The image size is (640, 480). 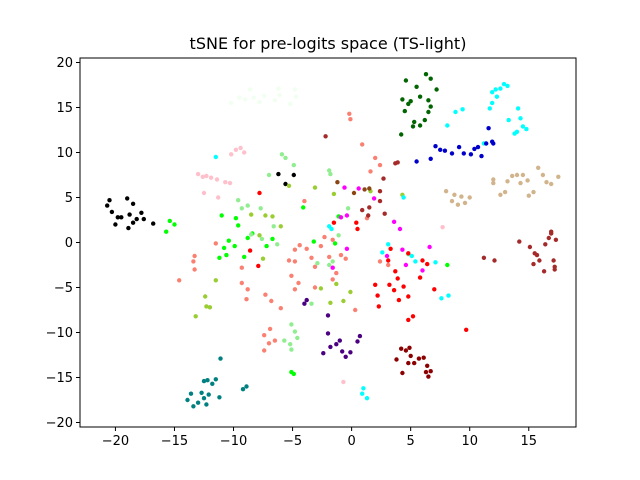 What do you see at coordinates (351, 441) in the screenshot?
I see `x-tick-label: 0` at bounding box center [351, 441].